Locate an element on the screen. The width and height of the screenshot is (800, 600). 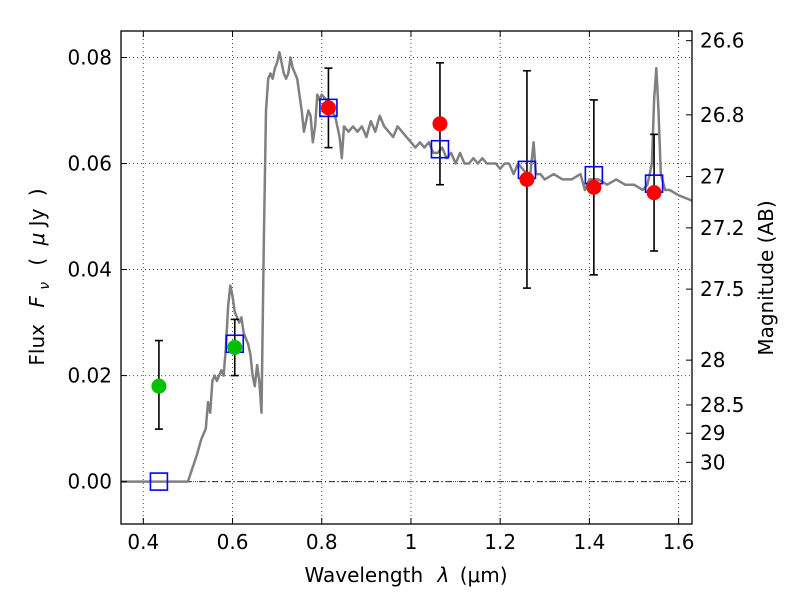
y-axis-label: Flux F ν ( μ Jy ) is located at coordinates (39, 276).